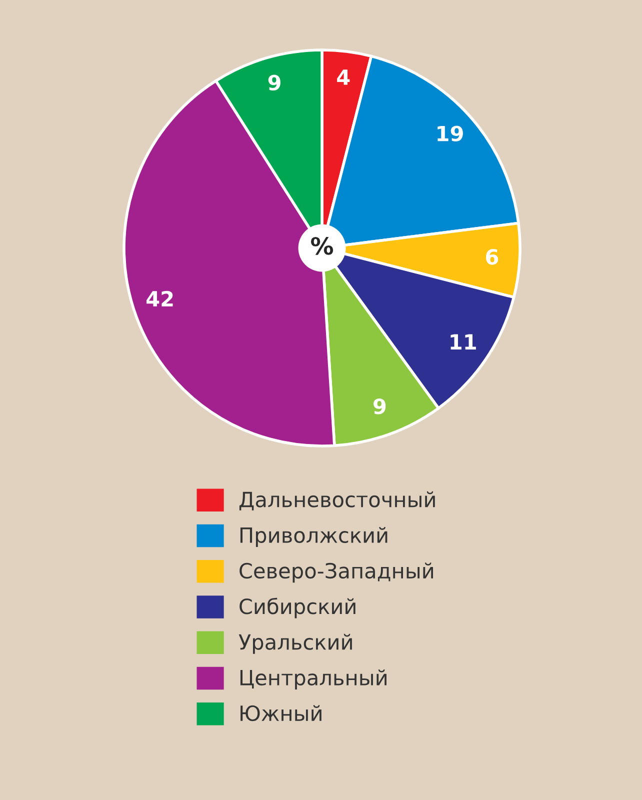  Describe the element at coordinates (336, 572) in the screenshot. I see `legend-label: Северо-Западный` at that location.